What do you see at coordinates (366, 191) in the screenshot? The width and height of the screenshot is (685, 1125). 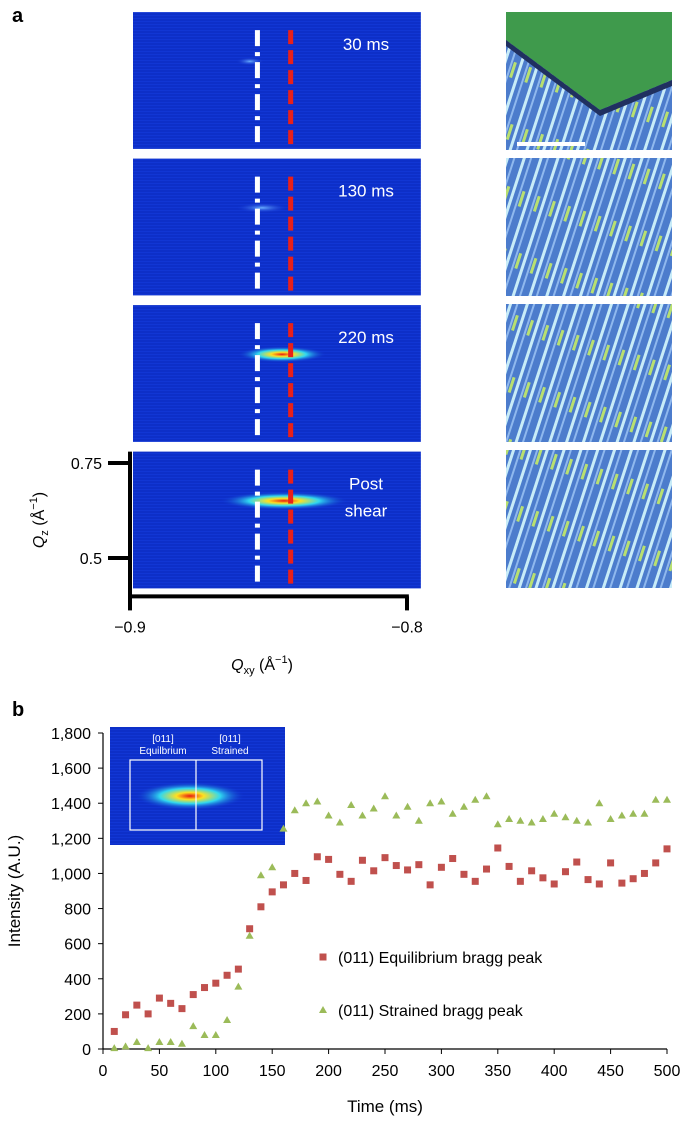 I see `panel-time-label: 130 ms` at bounding box center [366, 191].